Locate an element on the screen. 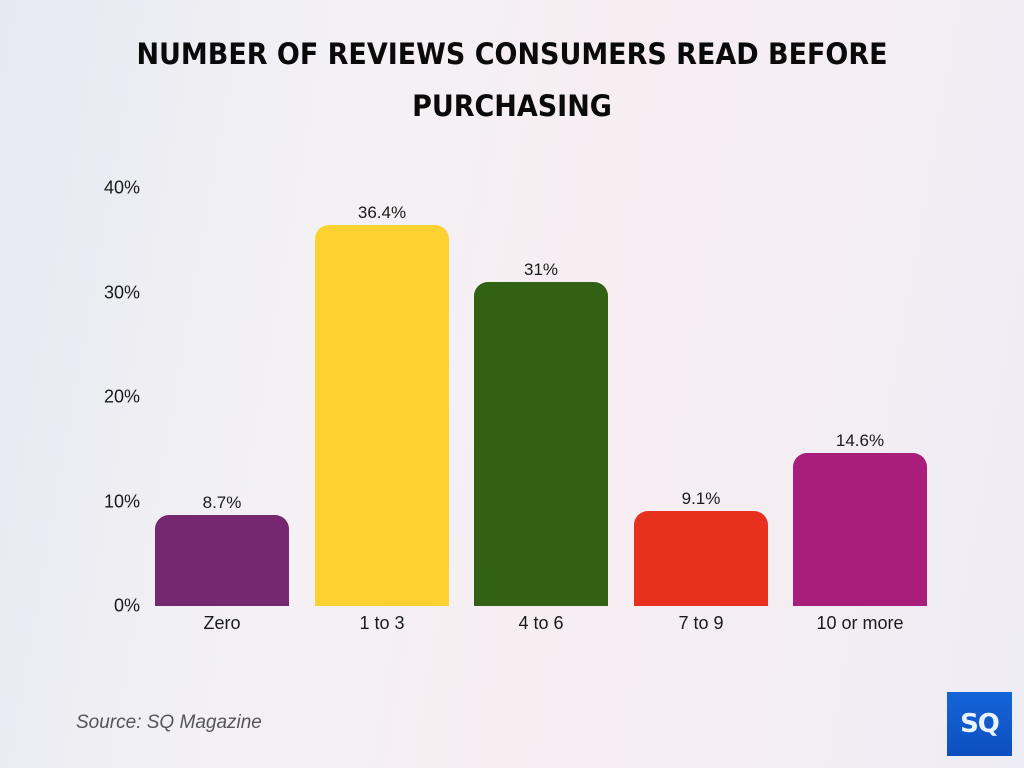  logo-text: SQ is located at coordinates (980, 724).